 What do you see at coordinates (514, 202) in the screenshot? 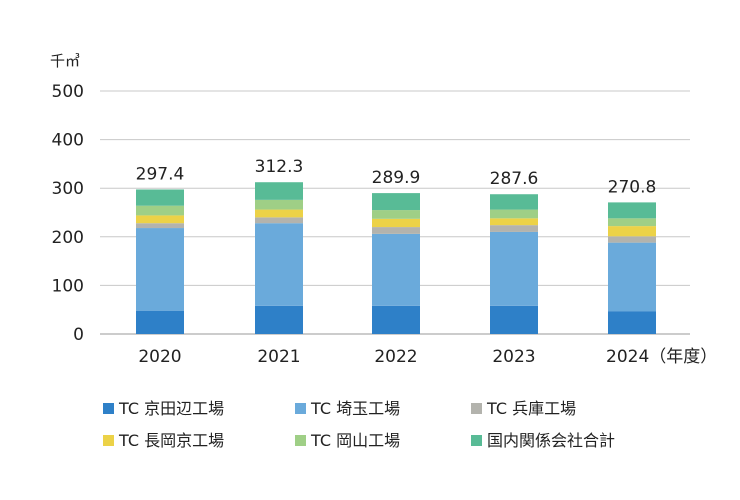
I see `bar-segment-5-2023` at bounding box center [514, 202].